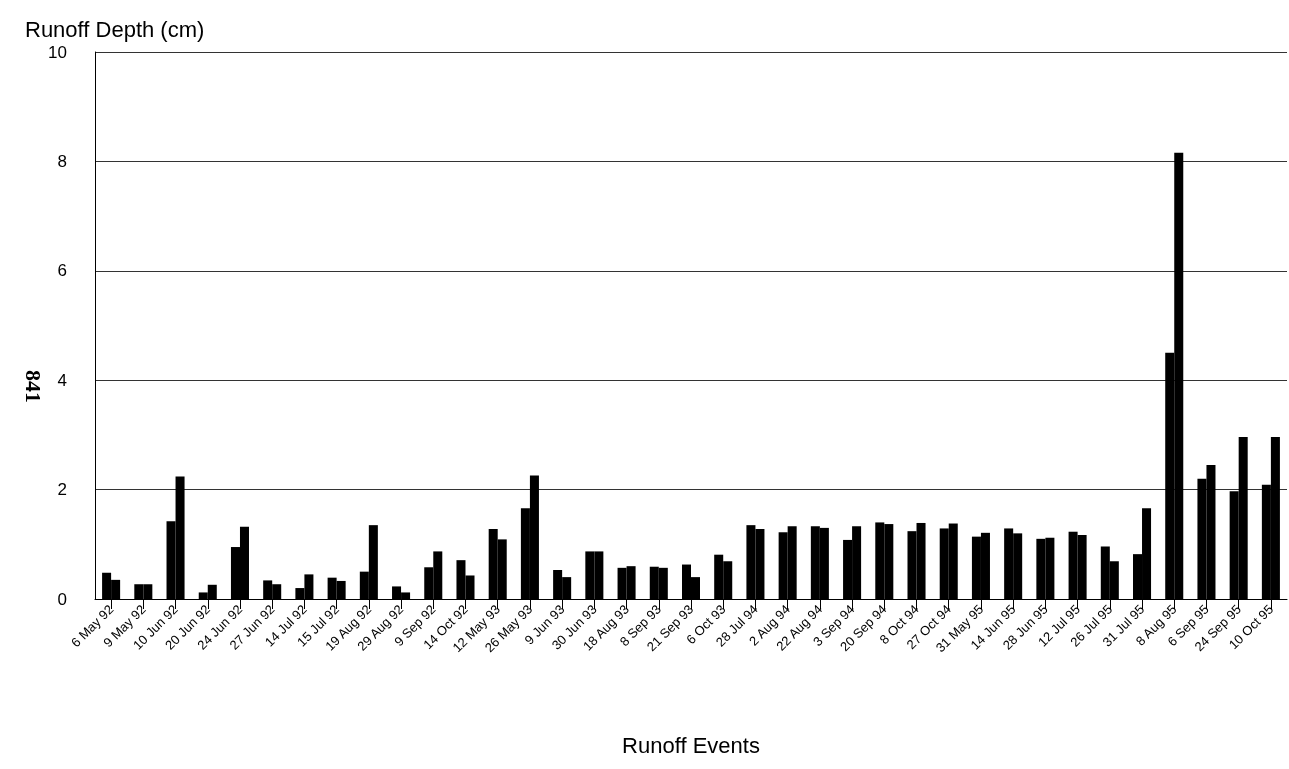 Image resolution: width=1289 pixels, height=769 pixels. What do you see at coordinates (33, 386) in the screenshot?
I see `text: 841` at bounding box center [33, 386].